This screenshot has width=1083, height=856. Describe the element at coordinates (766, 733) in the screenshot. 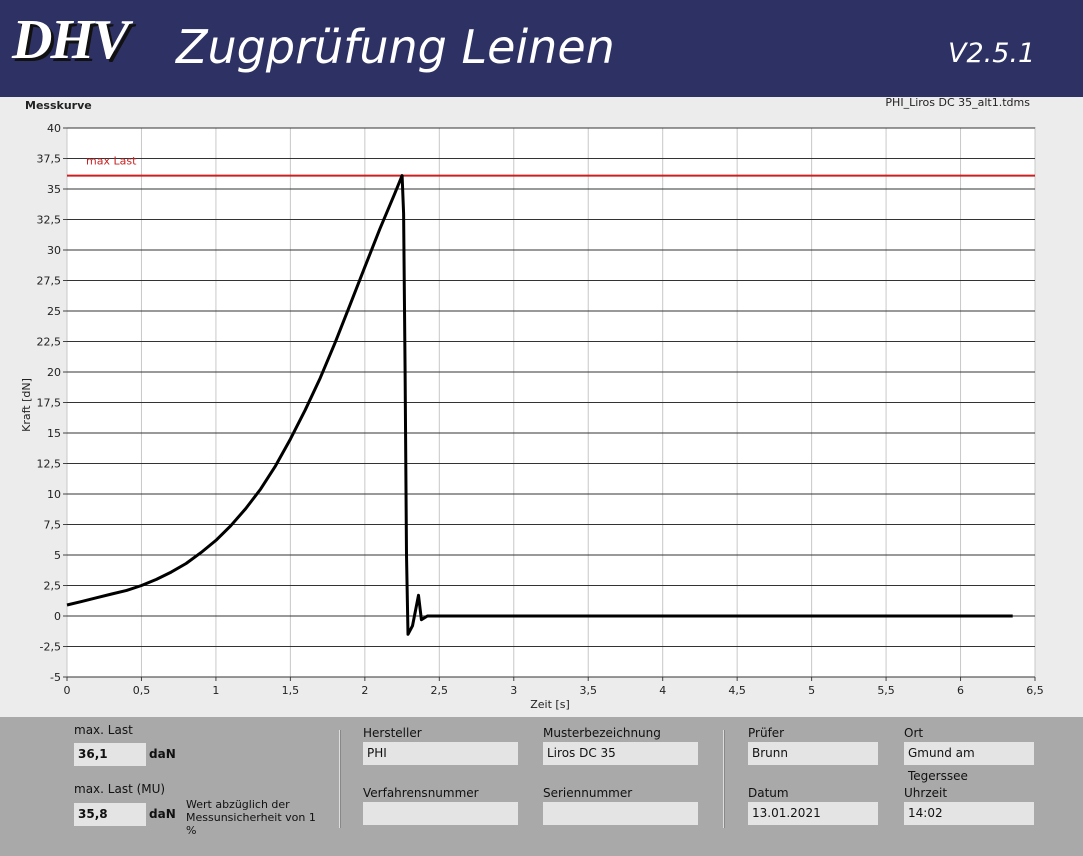

I see `field-label: Prüfer` at that location.